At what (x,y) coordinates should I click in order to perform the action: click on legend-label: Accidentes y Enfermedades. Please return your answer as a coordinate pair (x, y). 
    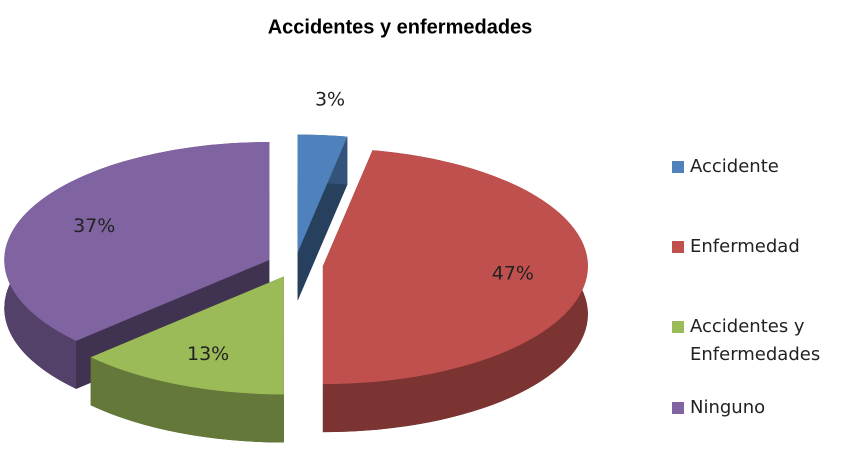
    Looking at the image, I should click on (755, 340).